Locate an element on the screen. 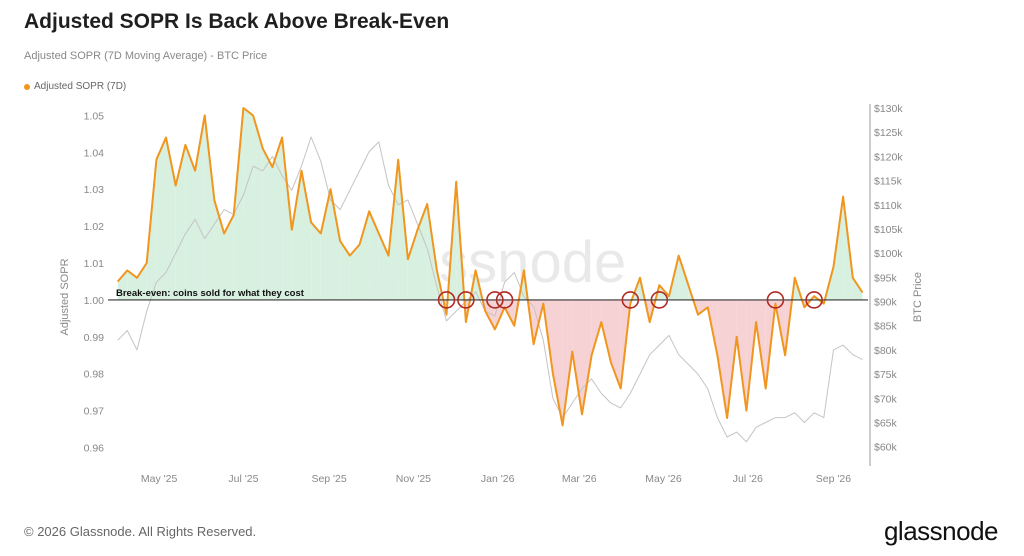  brand-logo: glassnode is located at coordinates (941, 531).